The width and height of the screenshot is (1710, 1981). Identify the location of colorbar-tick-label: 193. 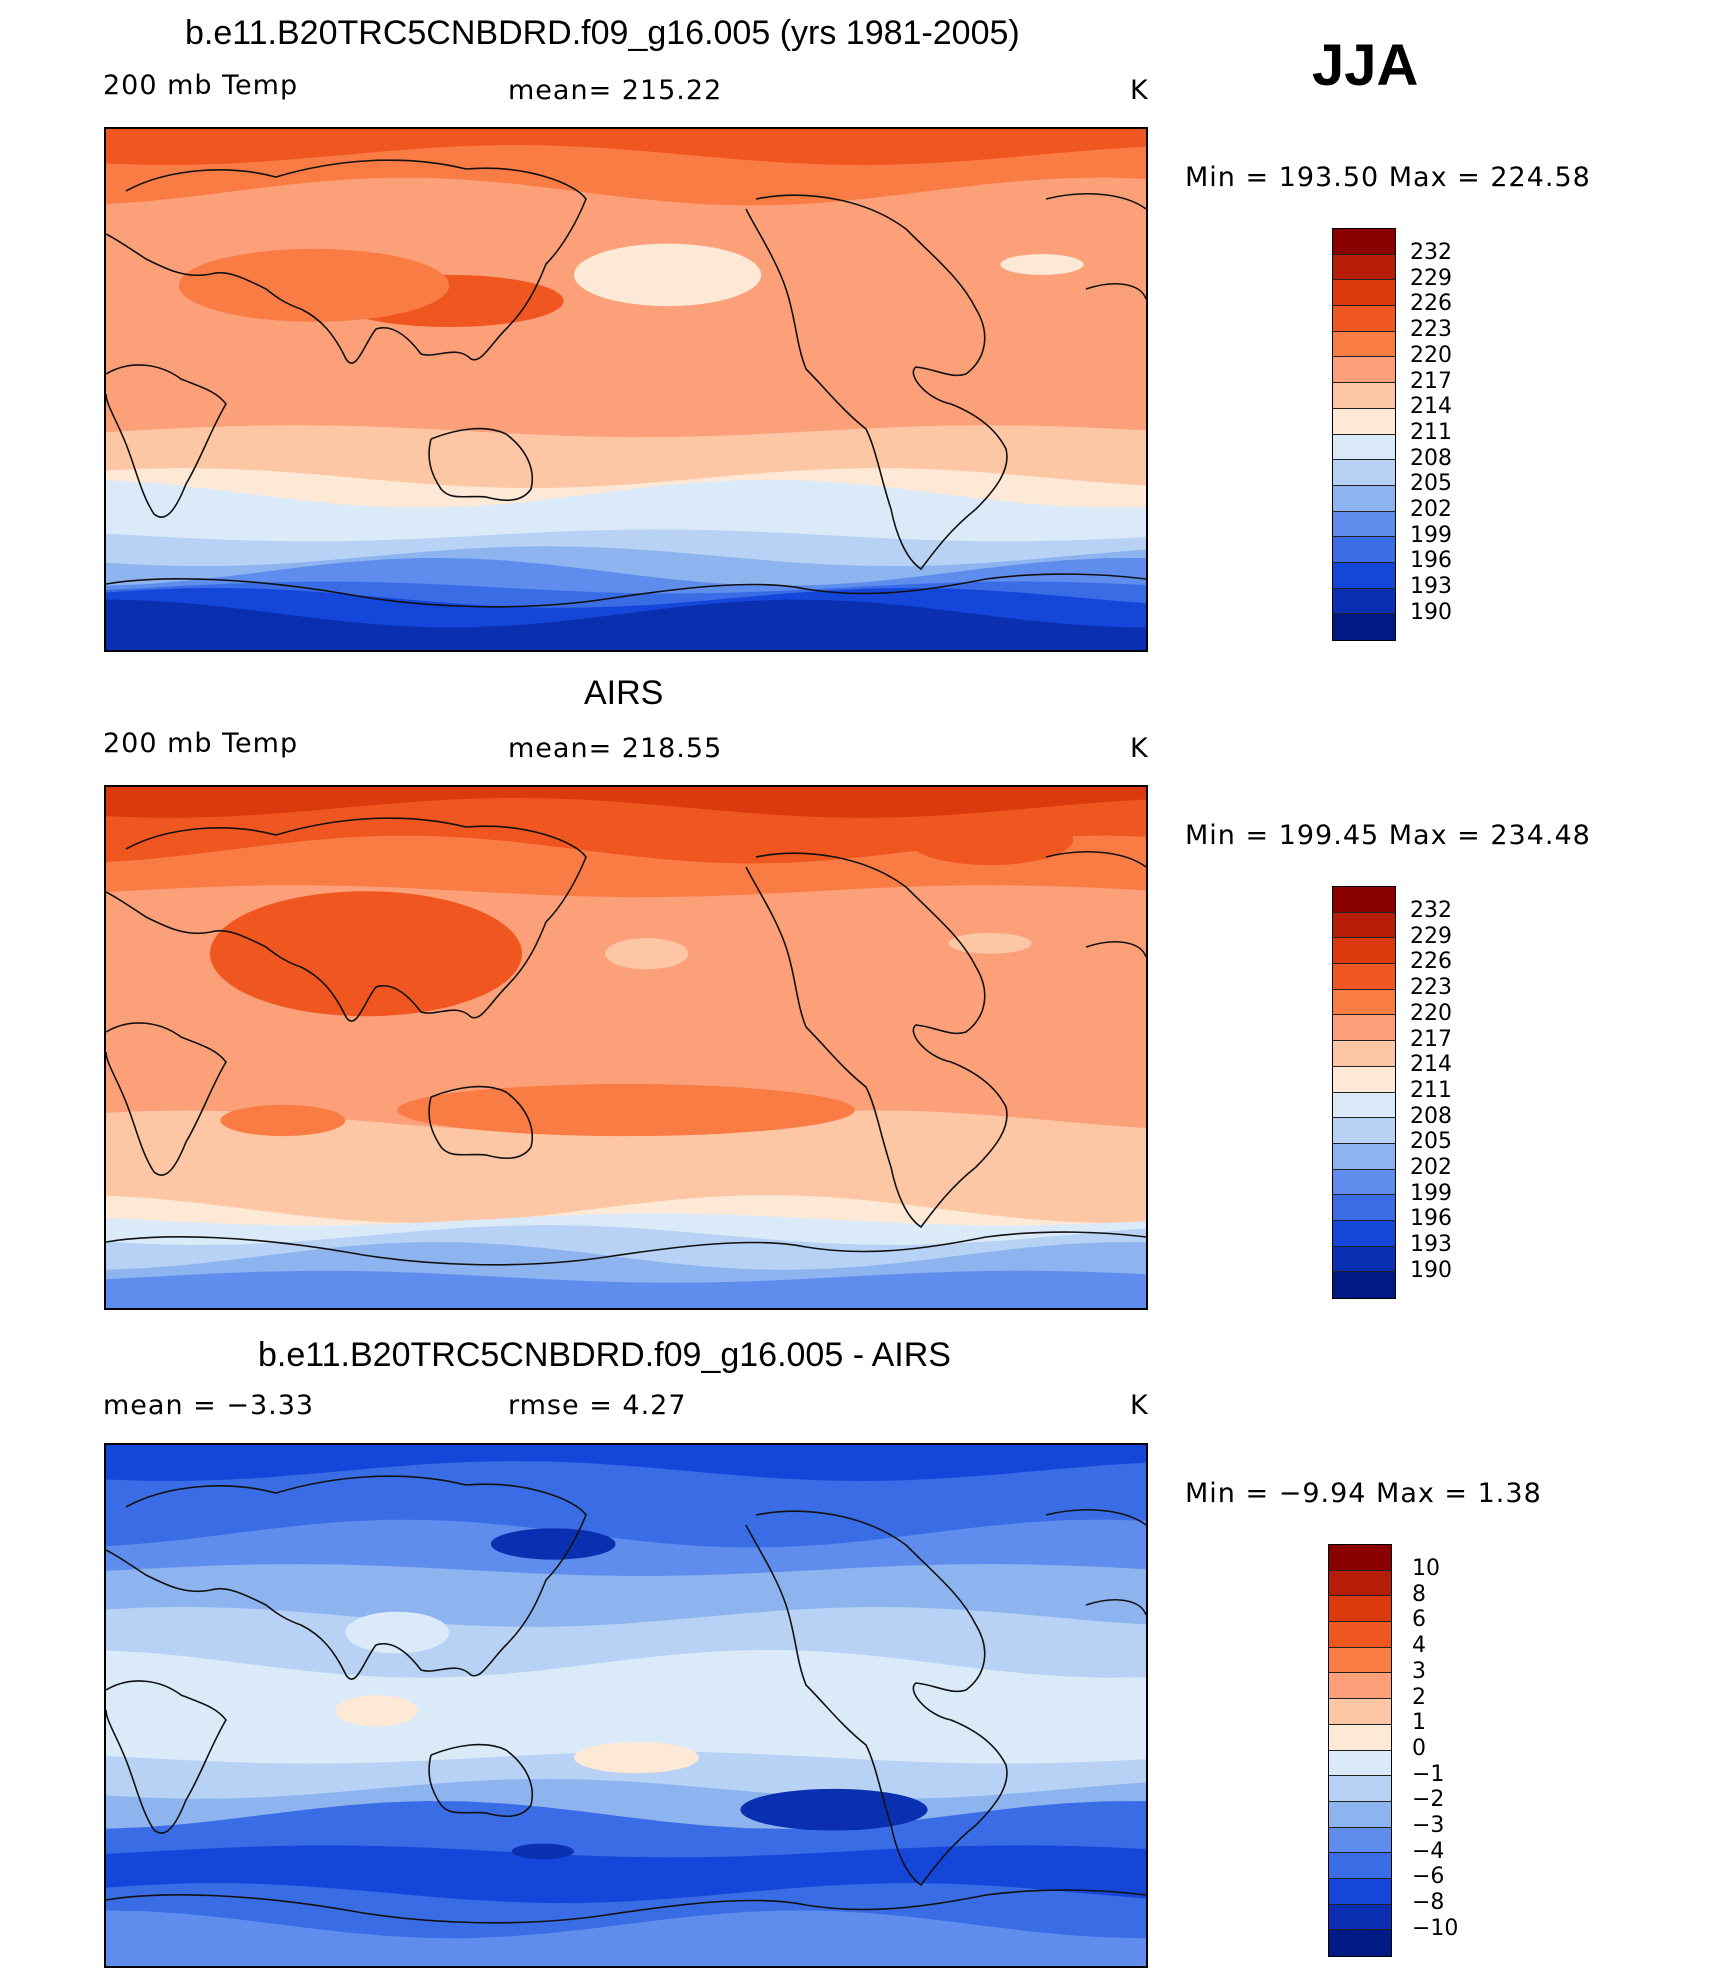
(1431, 1245).